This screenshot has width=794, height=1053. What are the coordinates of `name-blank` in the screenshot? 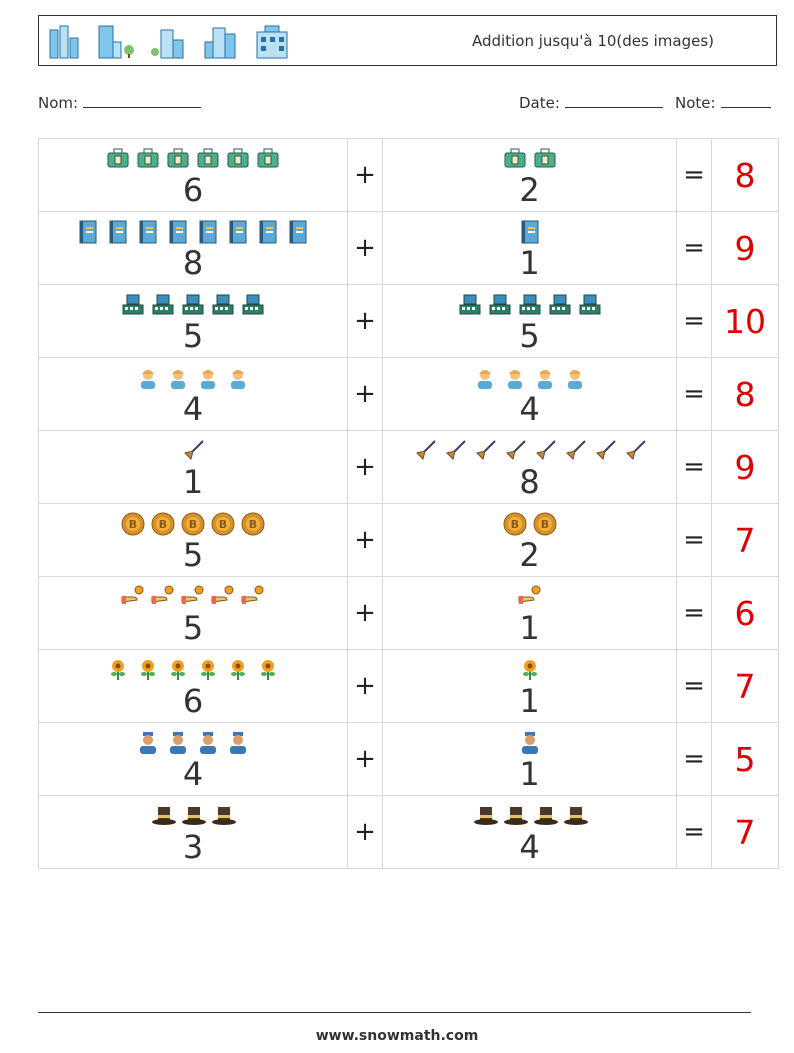 It's located at (142, 100).